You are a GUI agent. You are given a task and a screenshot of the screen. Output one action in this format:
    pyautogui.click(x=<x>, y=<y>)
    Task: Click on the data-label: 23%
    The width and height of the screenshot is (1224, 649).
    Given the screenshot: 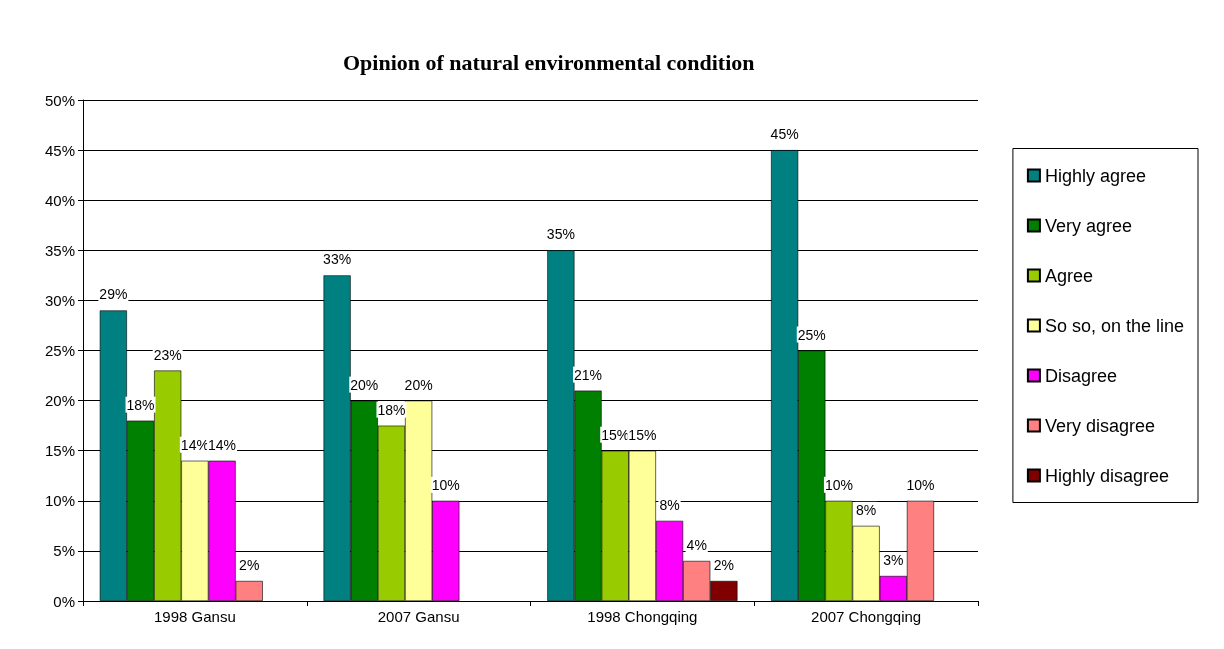 What is the action you would take?
    pyautogui.click(x=167, y=354)
    